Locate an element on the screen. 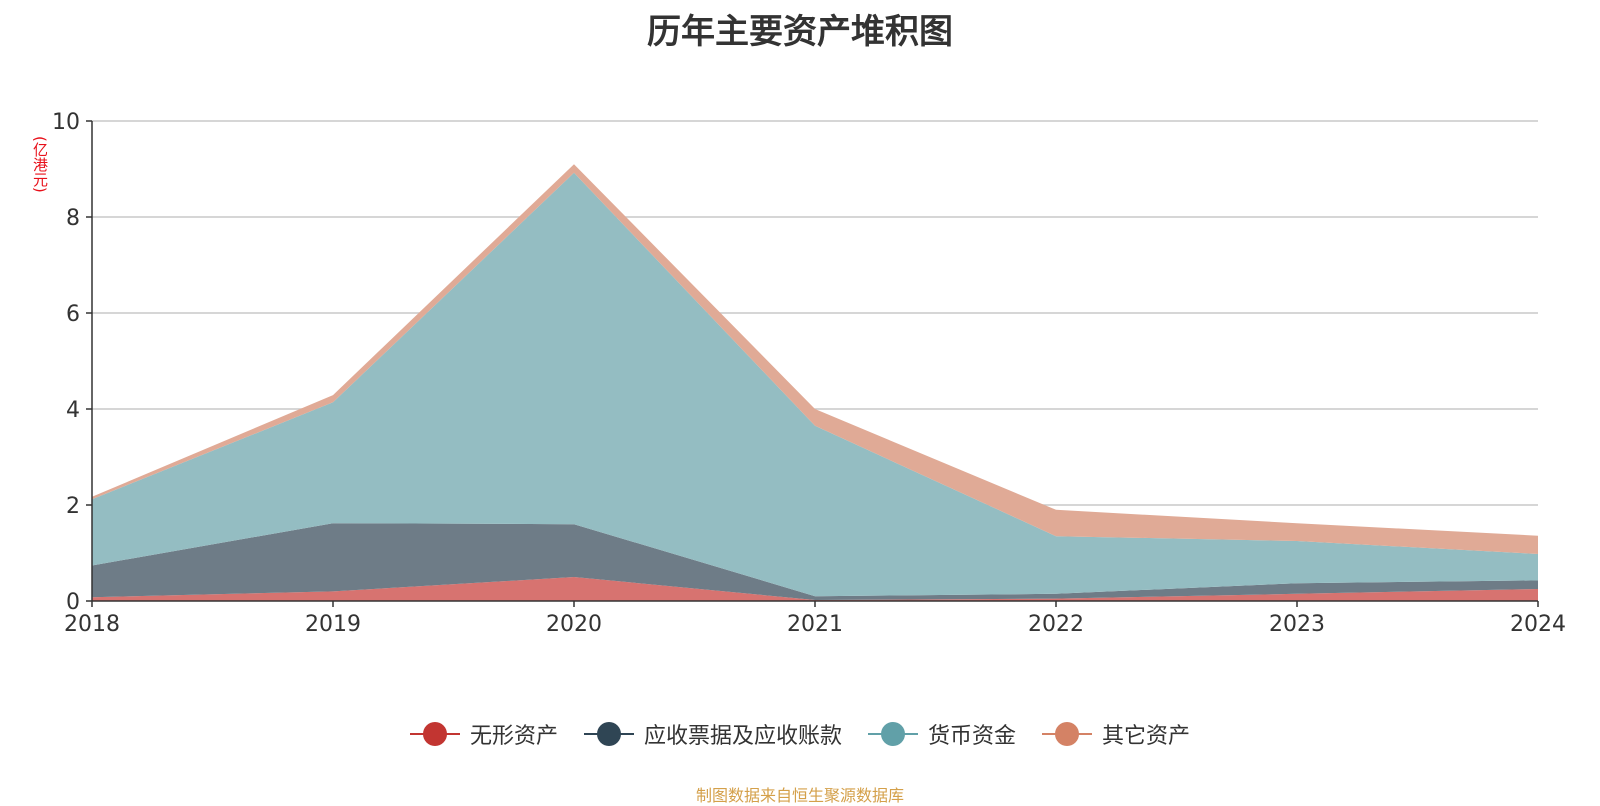 The image size is (1600, 806). y-axis-unit-label: (亿港元) is located at coordinates (40, 164).